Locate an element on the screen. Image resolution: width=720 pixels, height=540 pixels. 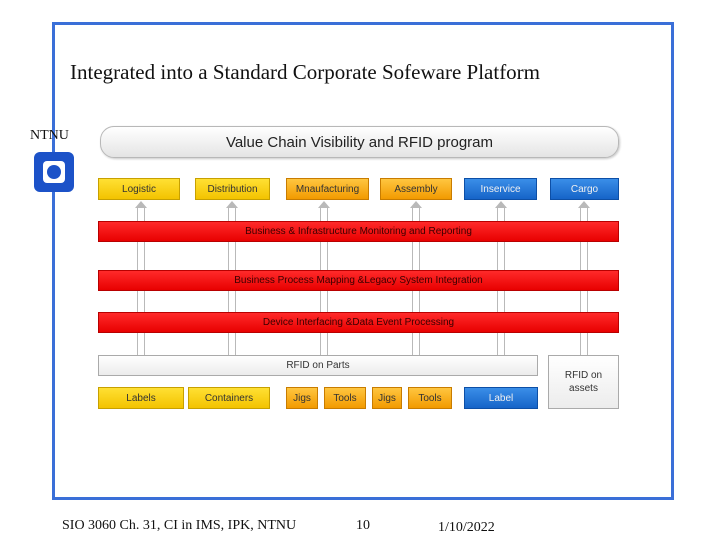
arrow-distribution-icon is located at coordinates (232, 204).